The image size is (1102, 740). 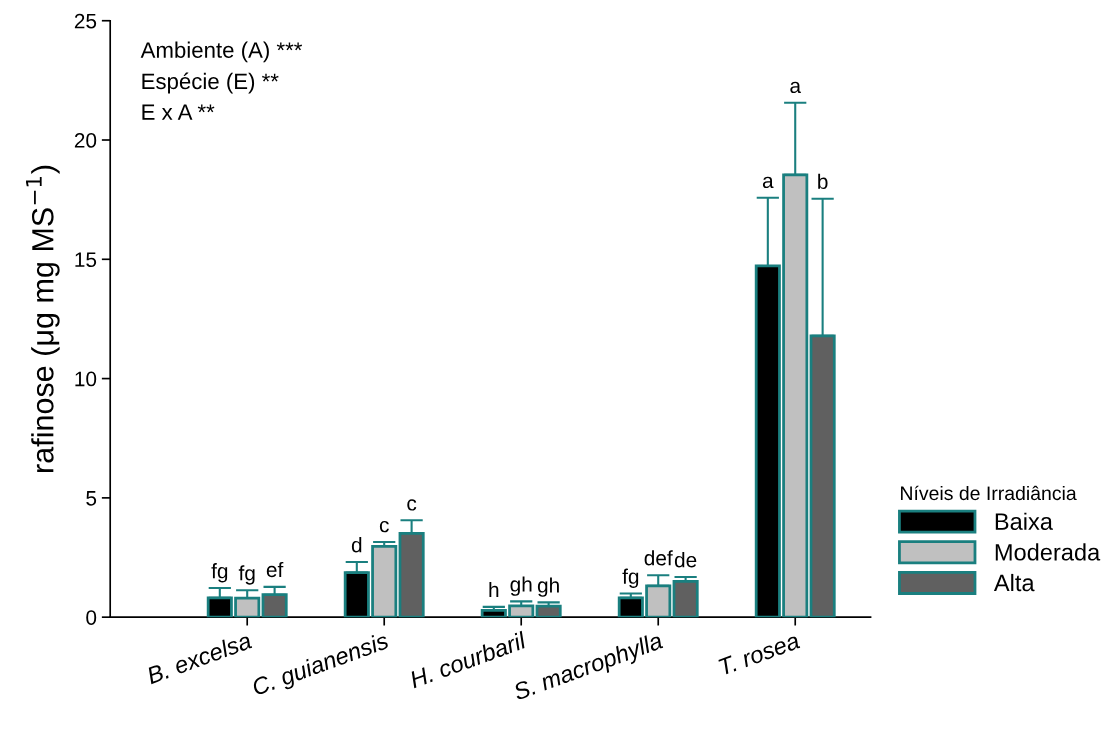 I want to click on y-tick-label: 10, so click(x=86, y=379).